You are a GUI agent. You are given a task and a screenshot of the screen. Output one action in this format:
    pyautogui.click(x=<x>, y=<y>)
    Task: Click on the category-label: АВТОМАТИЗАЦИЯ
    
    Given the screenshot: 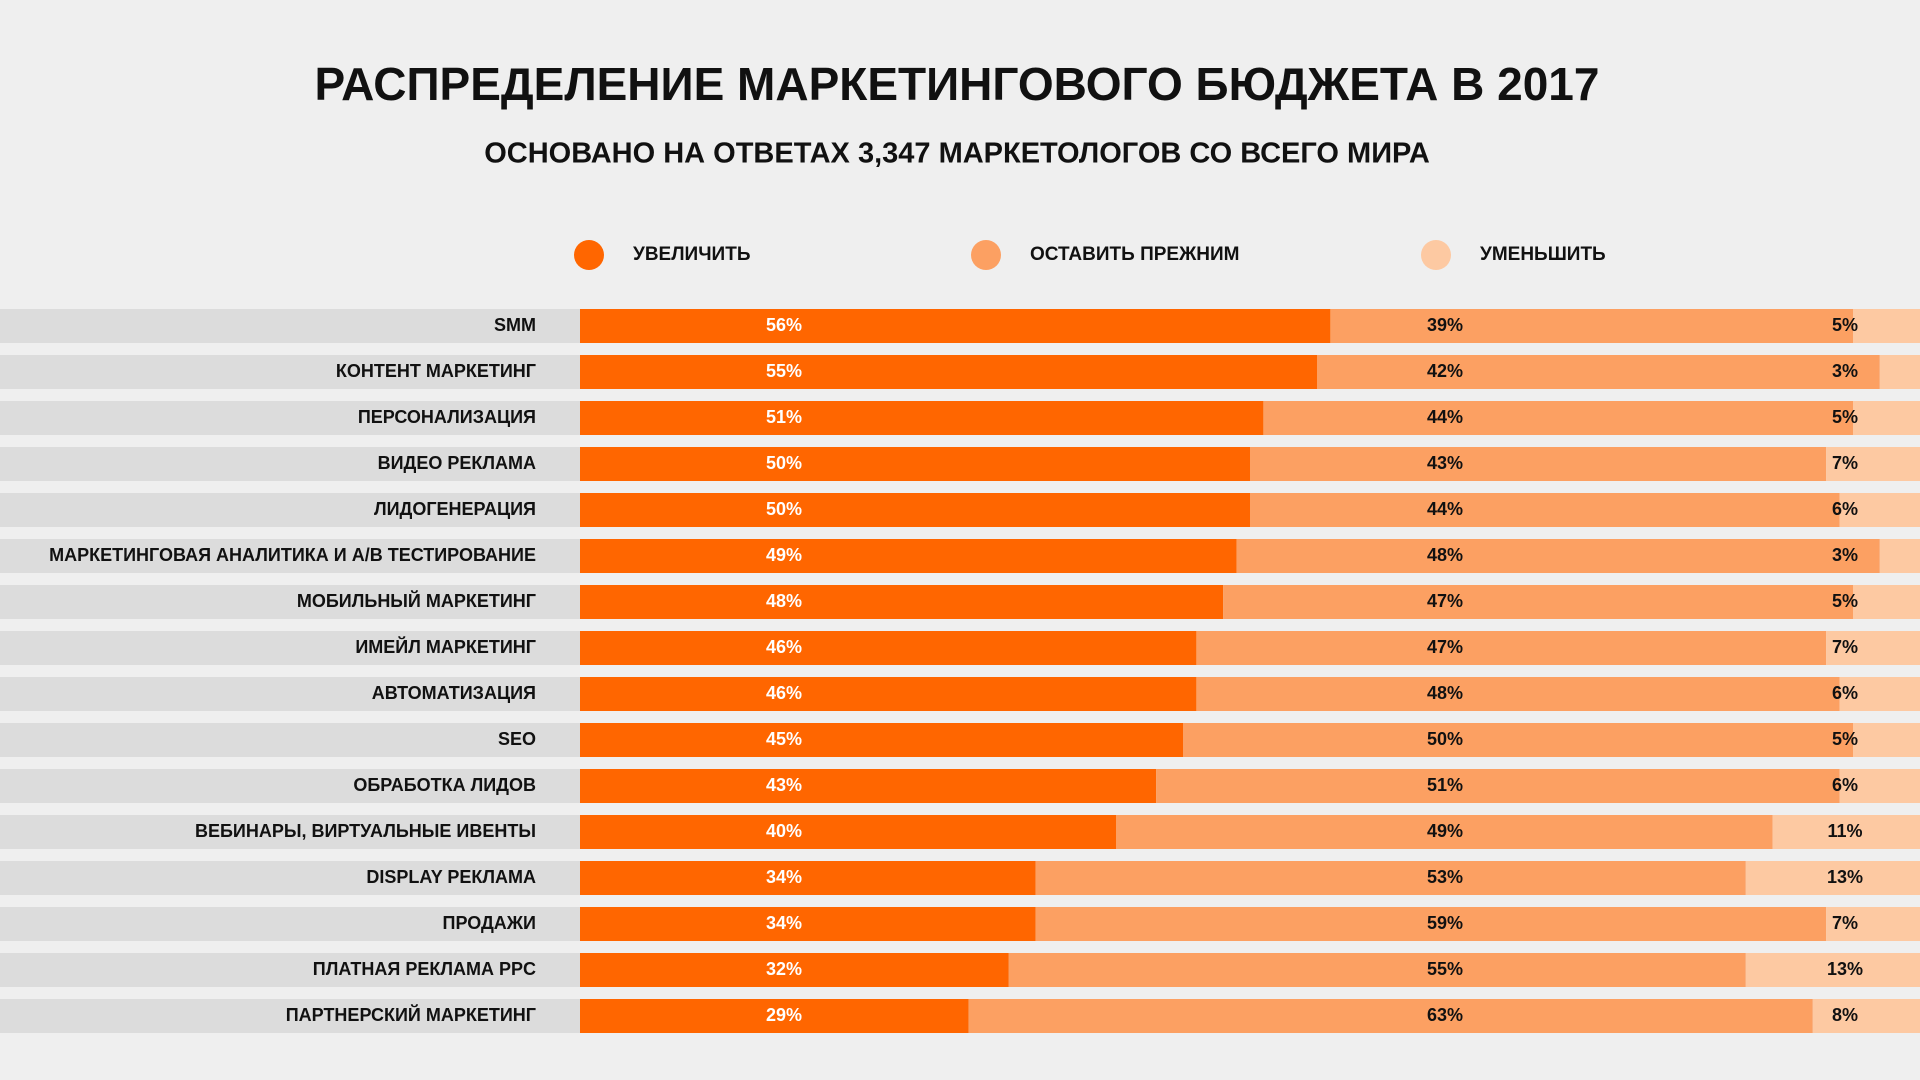 What is the action you would take?
    pyautogui.click(x=454, y=693)
    